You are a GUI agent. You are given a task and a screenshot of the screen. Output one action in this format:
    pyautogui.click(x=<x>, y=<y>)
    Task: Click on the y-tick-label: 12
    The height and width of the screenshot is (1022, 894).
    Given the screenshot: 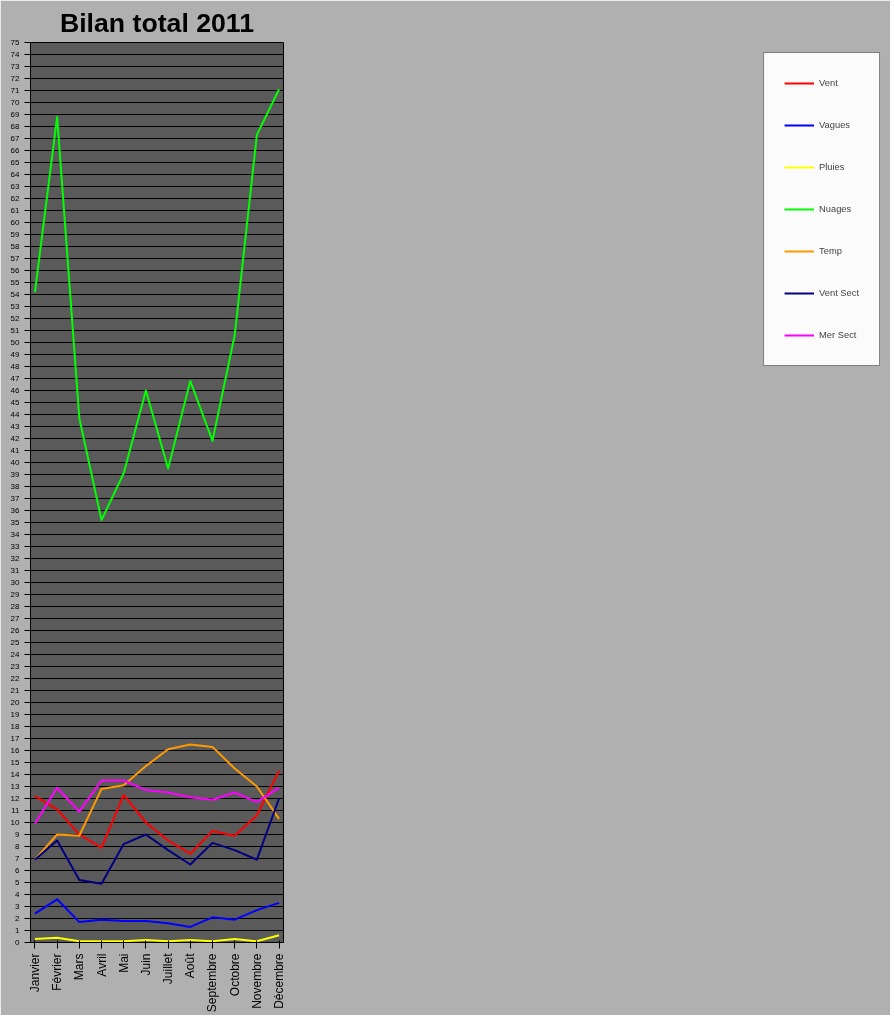 What is the action you would take?
    pyautogui.click(x=15, y=798)
    